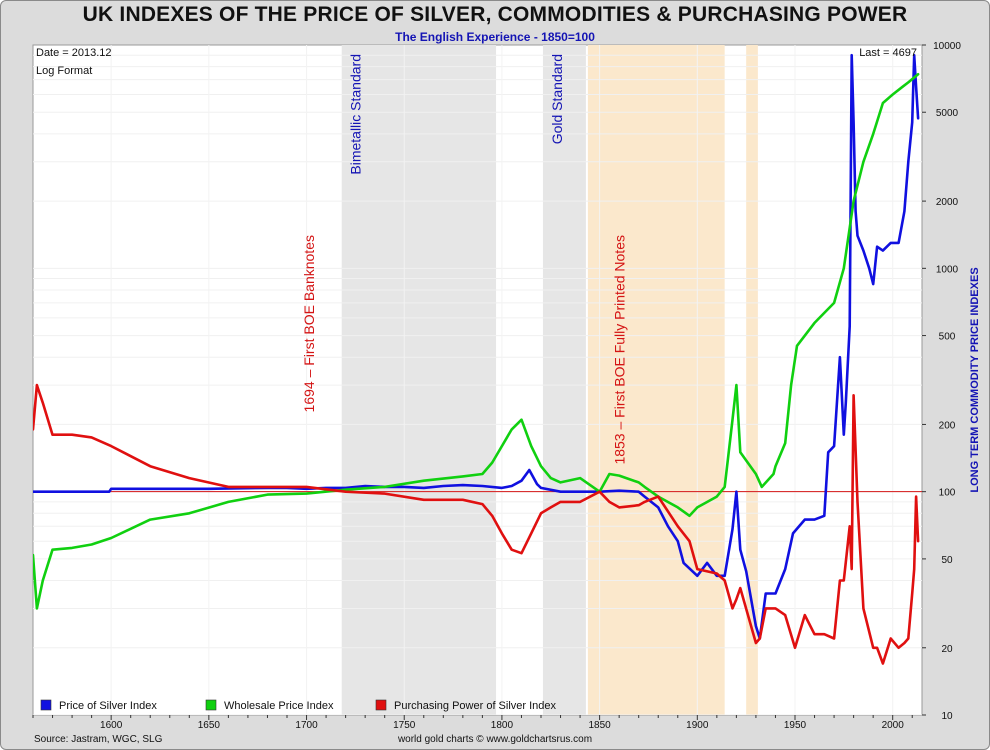 The image size is (990, 750). What do you see at coordinates (947, 113) in the screenshot?
I see `y-tick-label: 5000` at bounding box center [947, 113].